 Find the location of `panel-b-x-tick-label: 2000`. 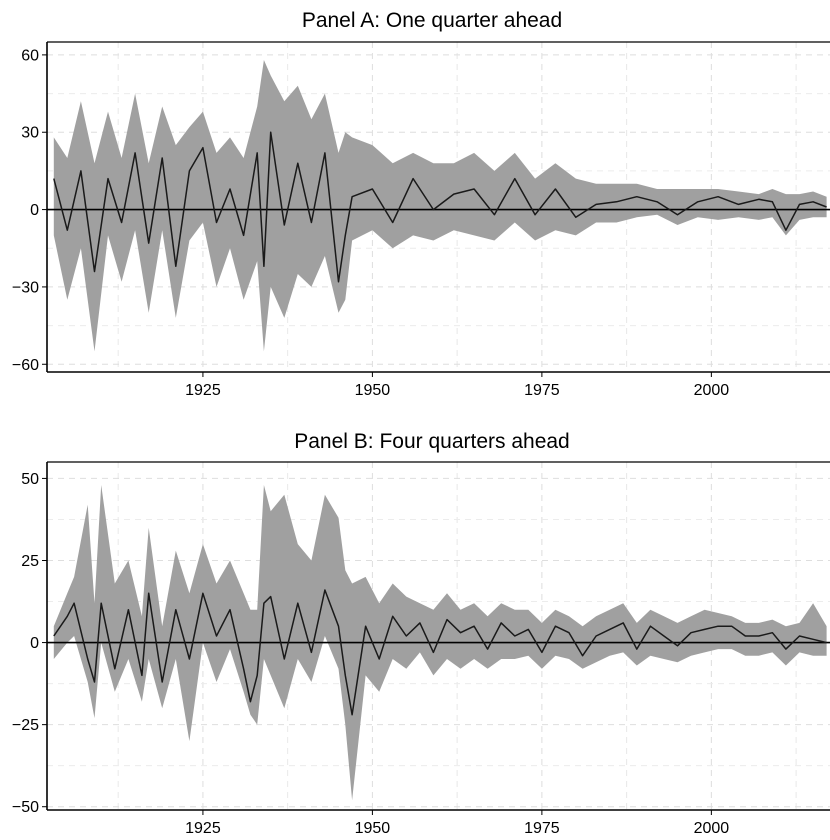

panel-b-x-tick-label: 2000 is located at coordinates (712, 828).